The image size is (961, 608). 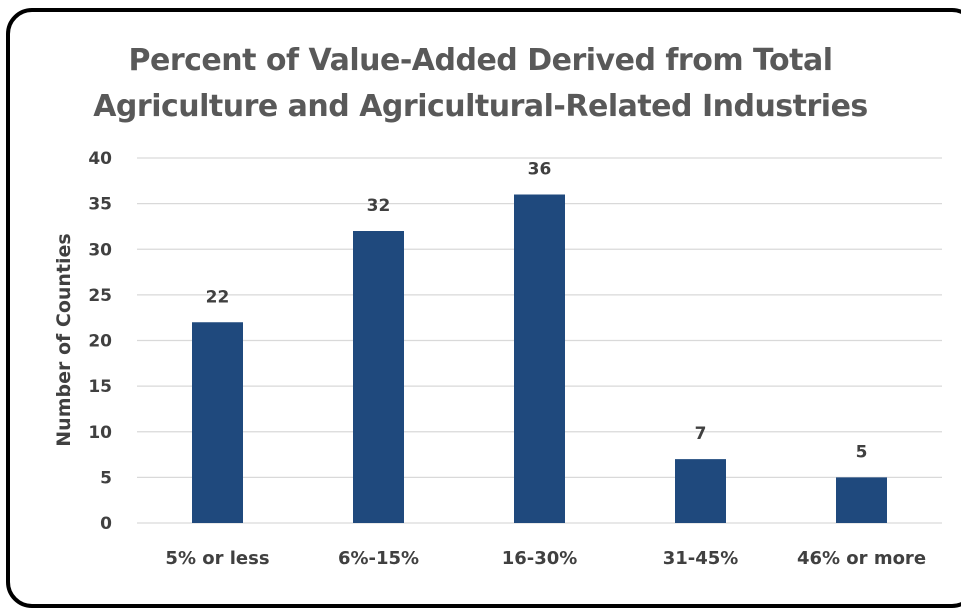 What do you see at coordinates (701, 434) in the screenshot?
I see `data-label: 7` at bounding box center [701, 434].